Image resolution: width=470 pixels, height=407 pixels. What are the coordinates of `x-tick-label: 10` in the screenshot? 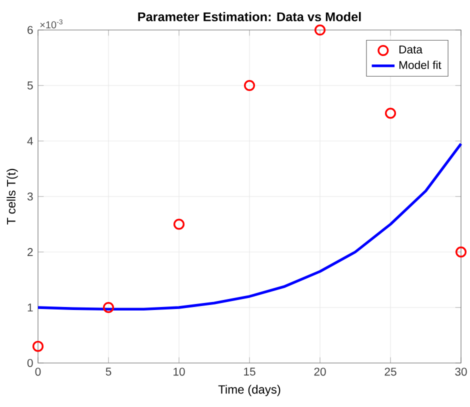 It's located at (179, 372).